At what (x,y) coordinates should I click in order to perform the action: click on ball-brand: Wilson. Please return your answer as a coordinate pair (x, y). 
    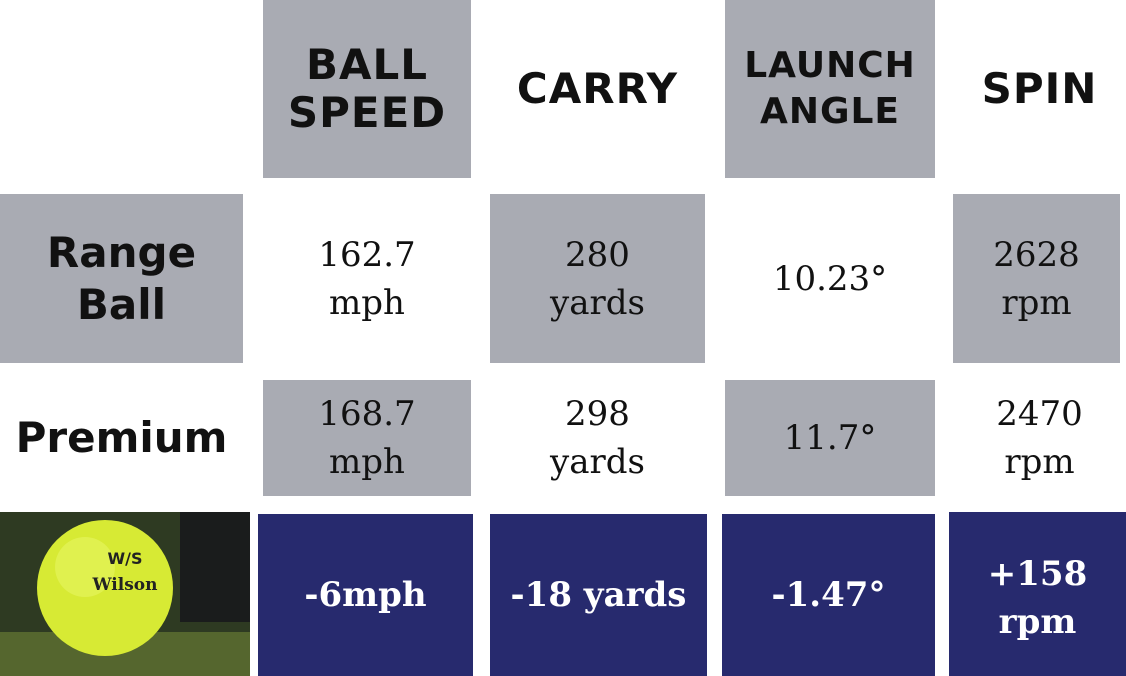
    Looking at the image, I should click on (125, 585).